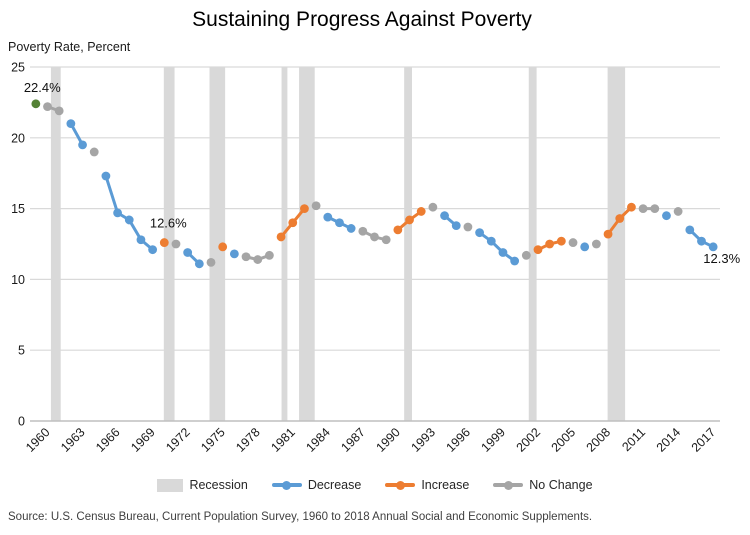 The width and height of the screenshot is (750, 535). I want to click on y-axis-caption: Poverty Rate, Percent, so click(69, 47).